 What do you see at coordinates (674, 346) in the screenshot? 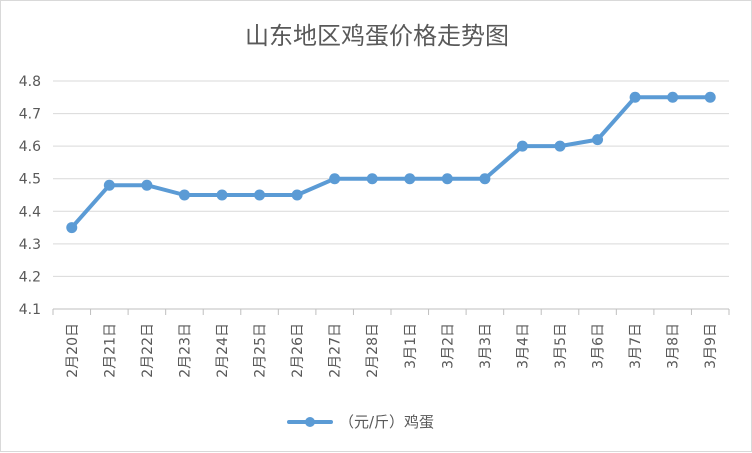
I see `x-tick-label: 3月8日` at bounding box center [674, 346].